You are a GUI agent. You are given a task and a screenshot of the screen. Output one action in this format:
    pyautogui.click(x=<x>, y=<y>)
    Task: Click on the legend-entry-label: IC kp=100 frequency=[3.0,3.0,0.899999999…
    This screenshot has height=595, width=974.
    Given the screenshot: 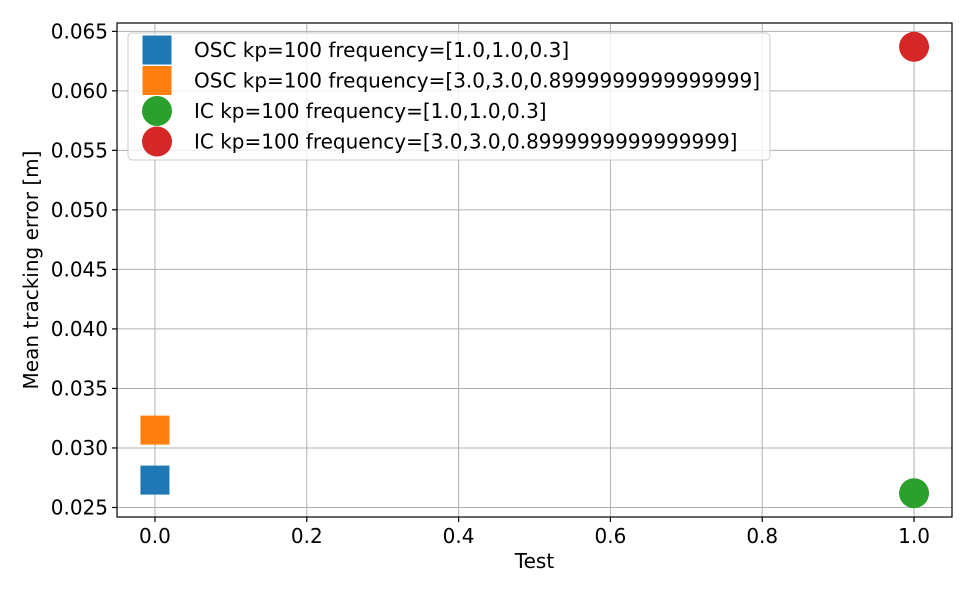 What is the action you would take?
    pyautogui.click(x=465, y=142)
    